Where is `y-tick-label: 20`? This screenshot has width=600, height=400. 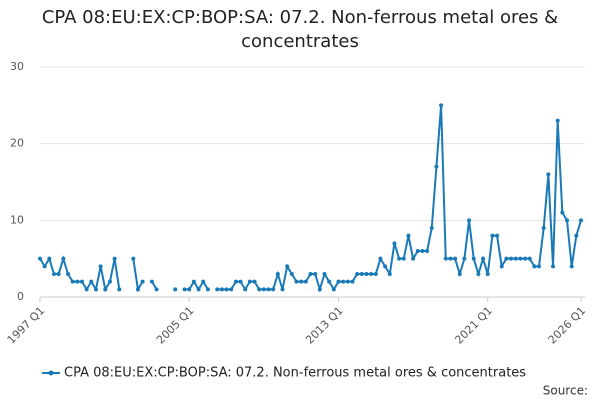
y-tick-label: 20 is located at coordinates (17, 143).